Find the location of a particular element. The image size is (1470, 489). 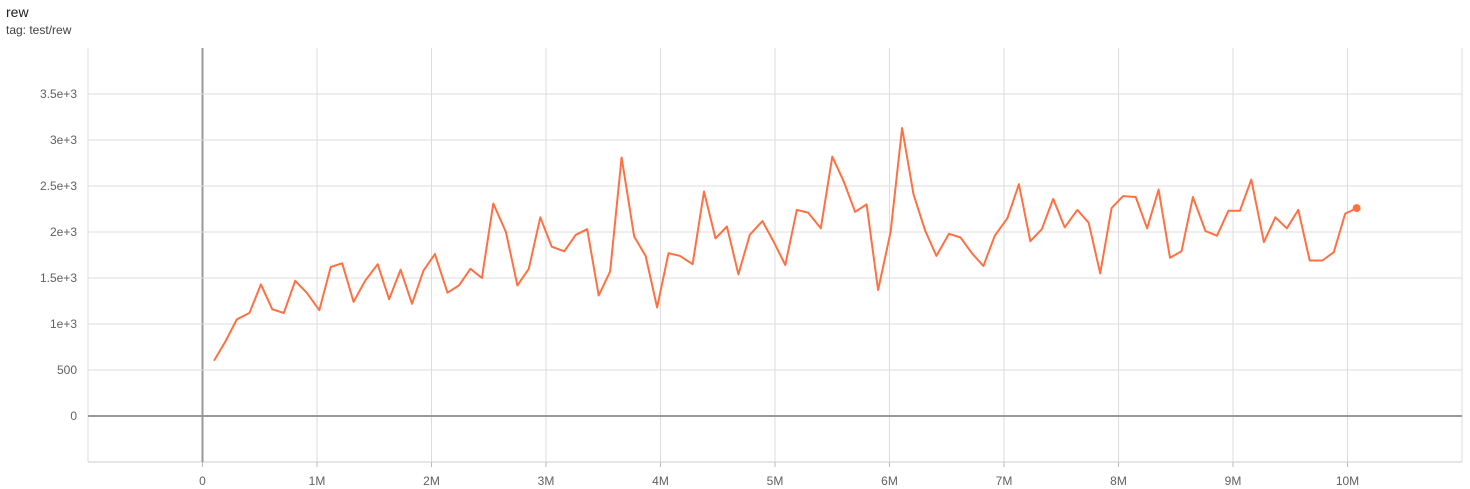

last-data-point is located at coordinates (1356, 208).